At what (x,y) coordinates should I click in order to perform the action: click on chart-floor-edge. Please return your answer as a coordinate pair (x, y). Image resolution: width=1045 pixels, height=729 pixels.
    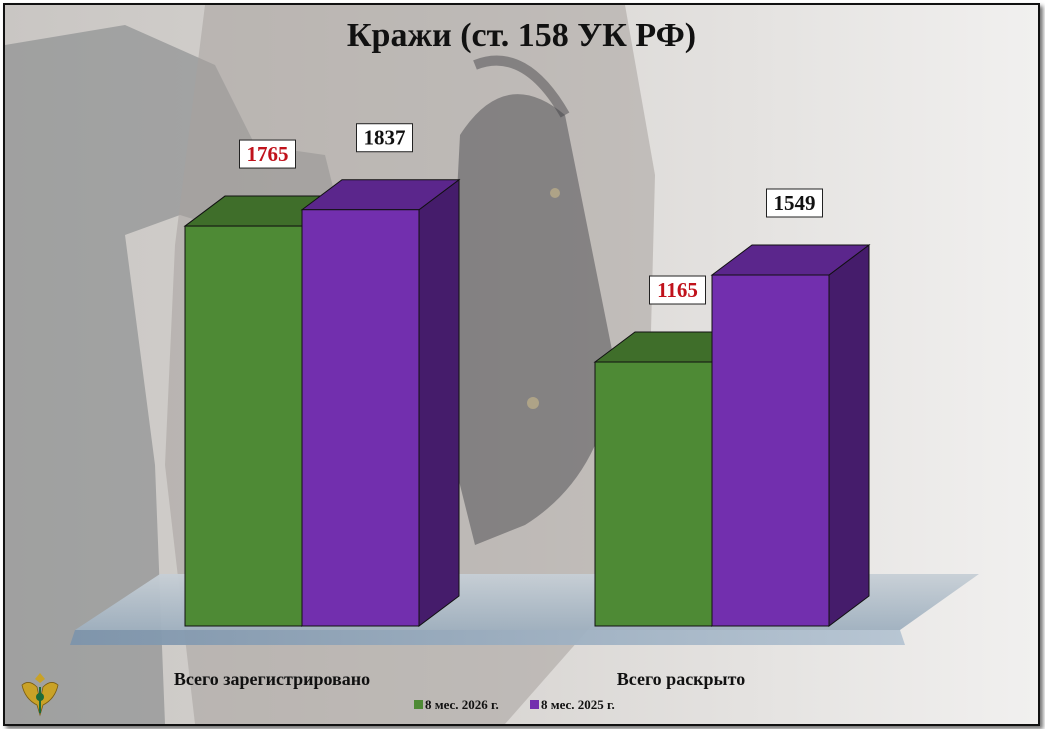
    Looking at the image, I should click on (487, 637).